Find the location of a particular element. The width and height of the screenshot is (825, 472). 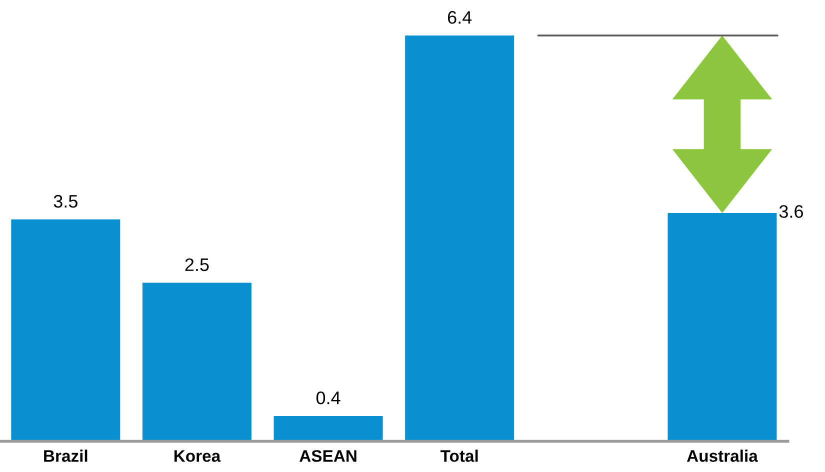

data-label: 0.4 is located at coordinates (328, 397).